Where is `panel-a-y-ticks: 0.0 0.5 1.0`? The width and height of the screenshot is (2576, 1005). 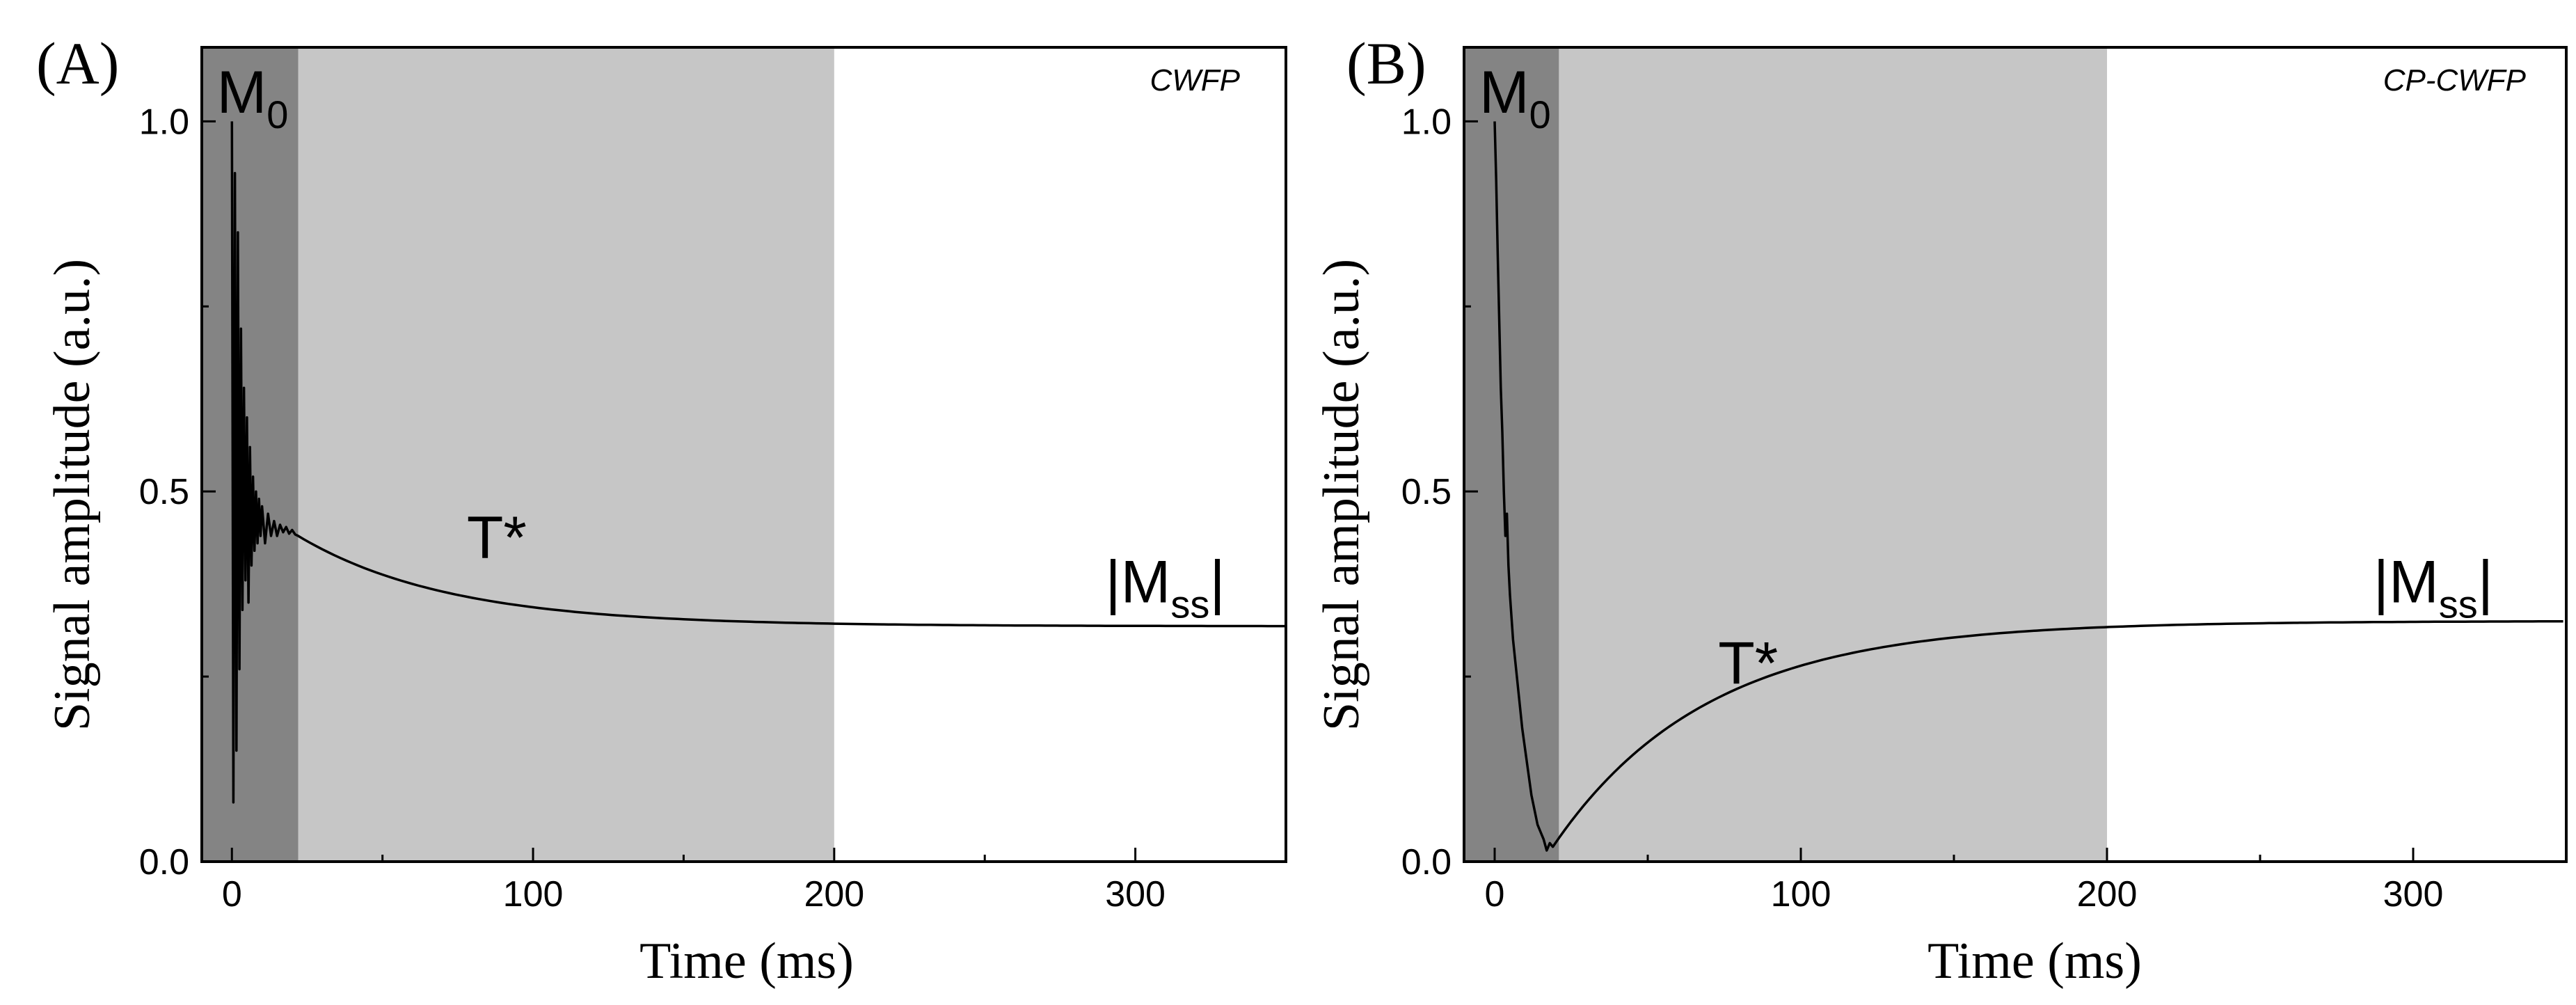 panel-a-y-ticks: 0.0 0.5 1.0 is located at coordinates (177, 492).